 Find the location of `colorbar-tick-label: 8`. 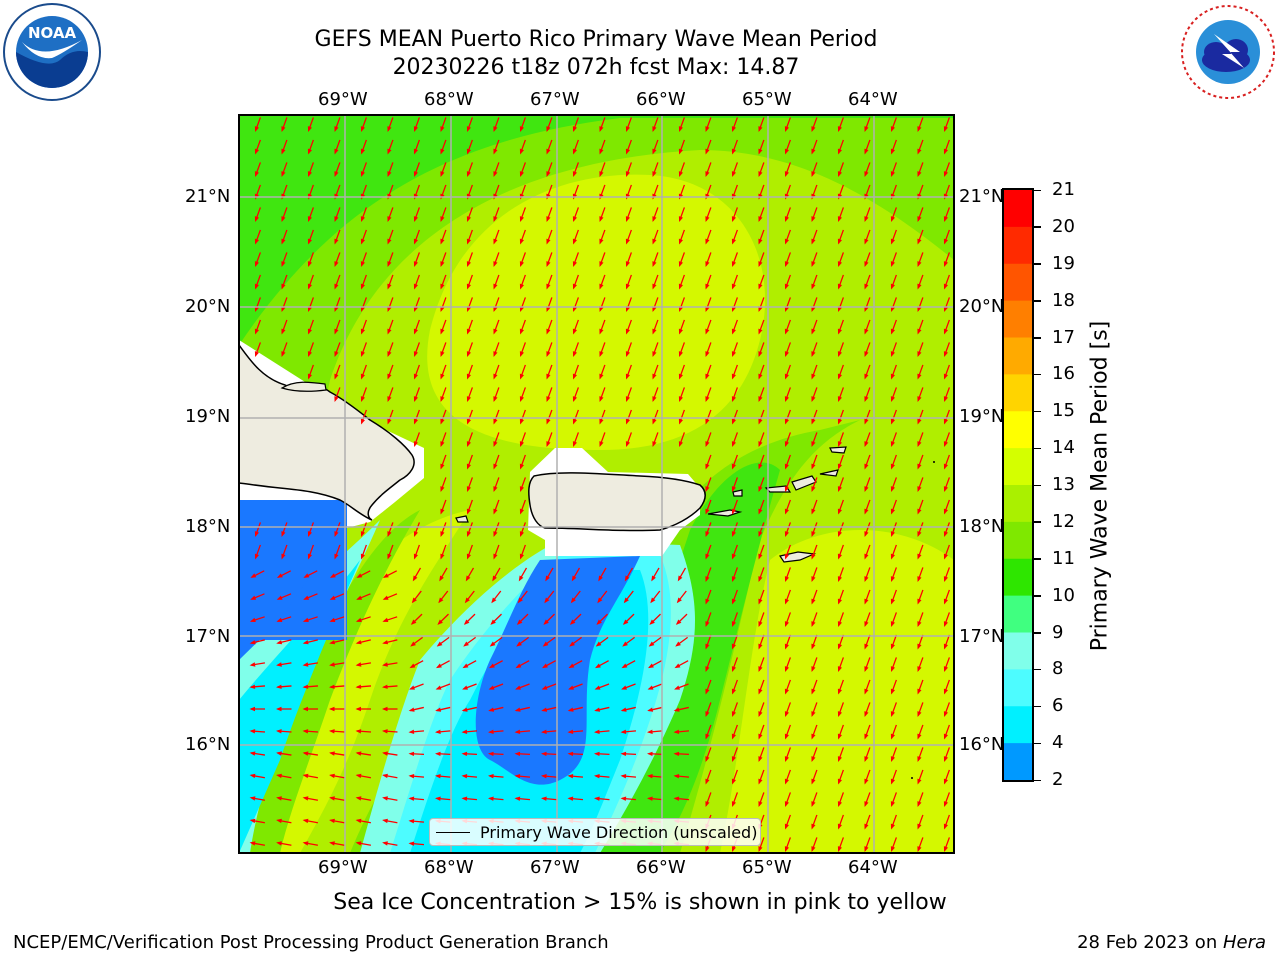

colorbar-tick-label: 8 is located at coordinates (1058, 669).